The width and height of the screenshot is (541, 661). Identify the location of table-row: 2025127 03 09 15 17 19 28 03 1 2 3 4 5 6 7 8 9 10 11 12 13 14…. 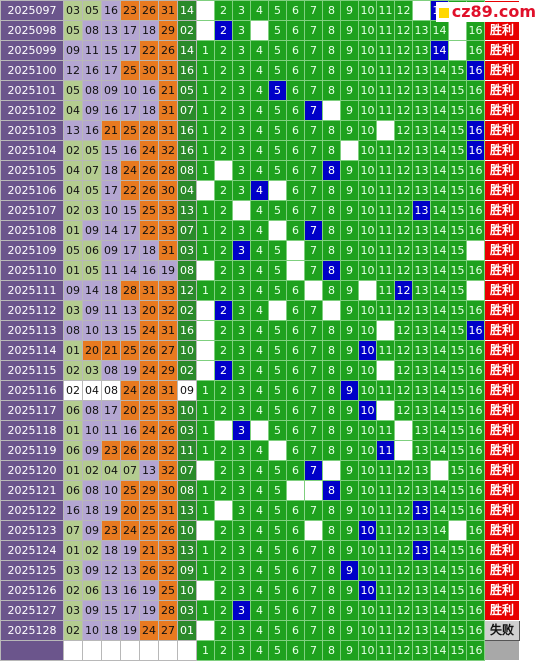
(260, 610).